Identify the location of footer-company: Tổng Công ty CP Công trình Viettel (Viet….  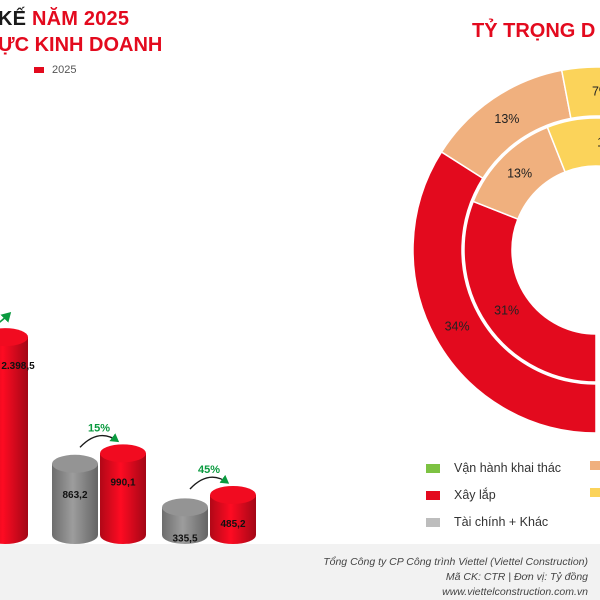
(455, 562).